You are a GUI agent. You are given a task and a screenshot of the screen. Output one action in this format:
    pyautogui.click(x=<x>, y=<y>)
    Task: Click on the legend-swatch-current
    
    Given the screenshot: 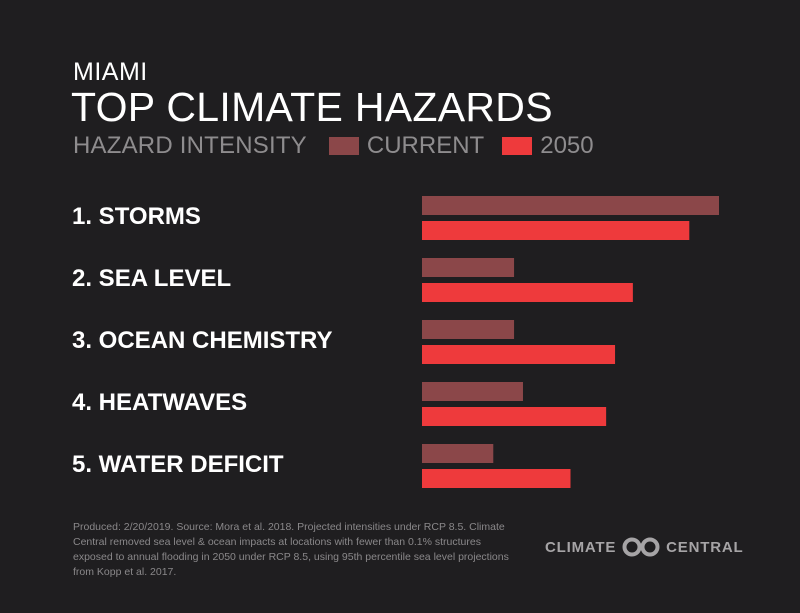 What is the action you would take?
    pyautogui.click(x=343, y=146)
    